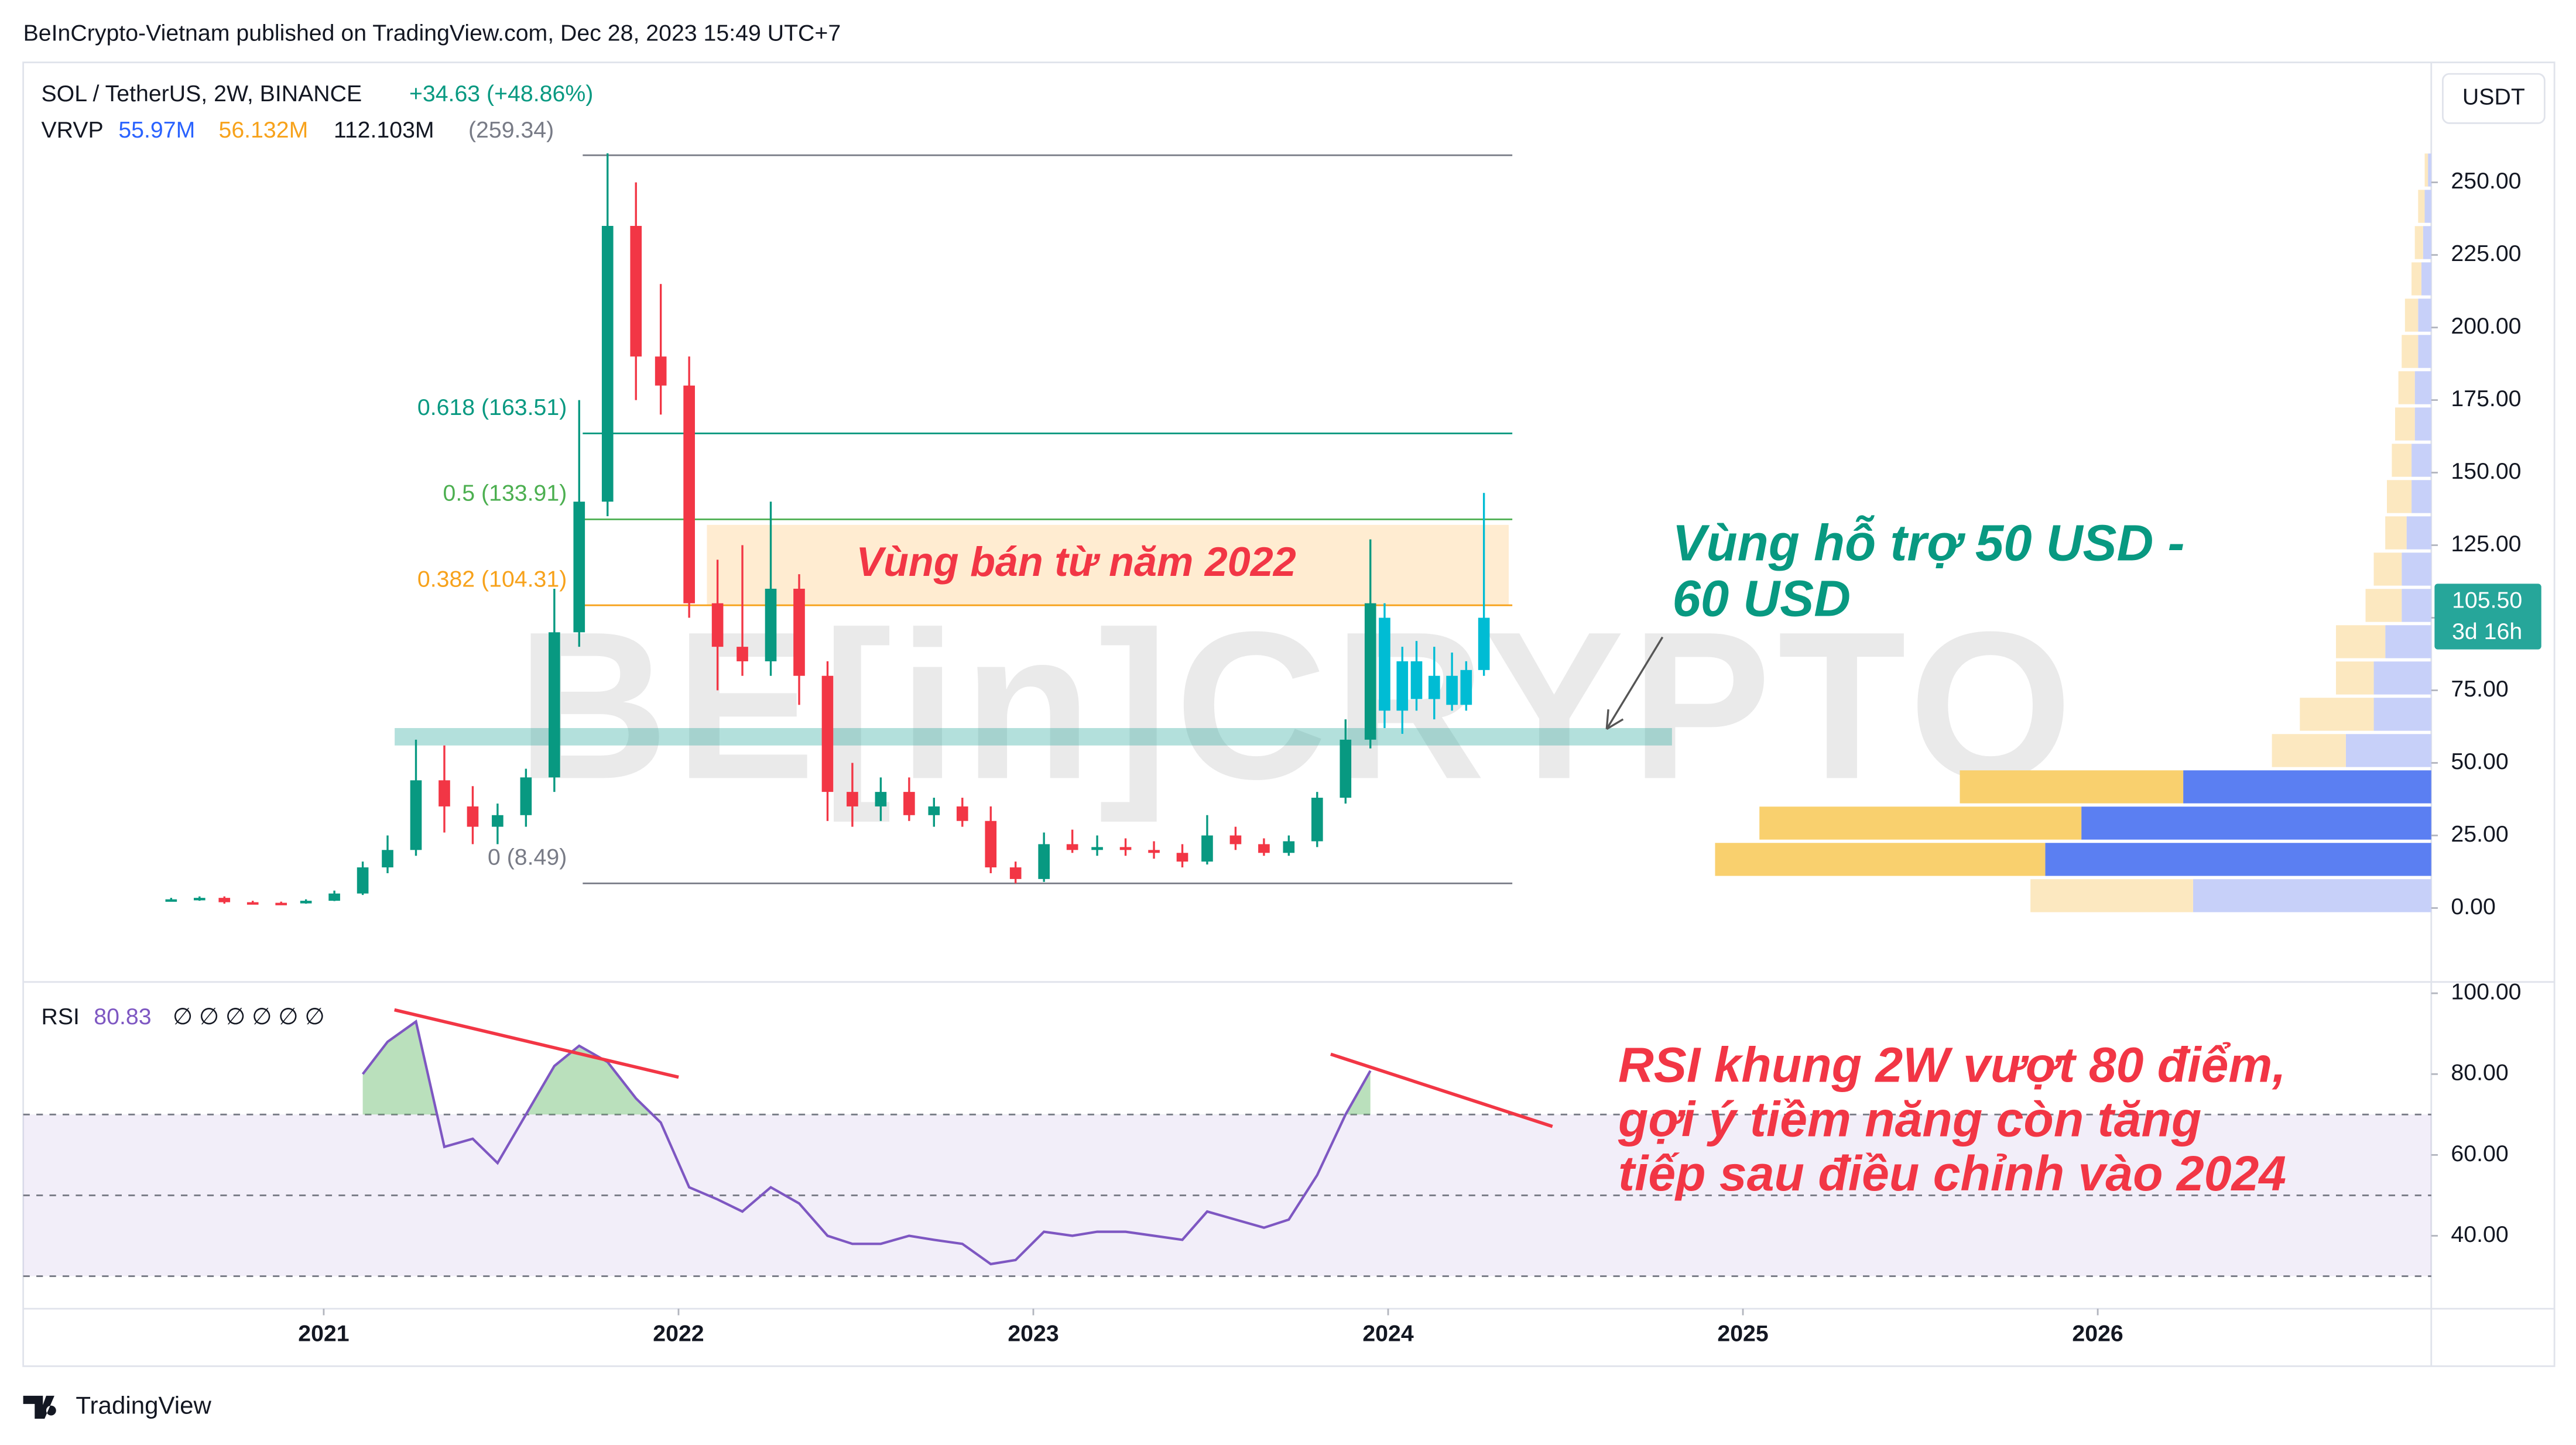 The width and height of the screenshot is (2576, 1445). Describe the element at coordinates (72, 130) in the screenshot. I see `vrvp-name: VRVP` at that location.